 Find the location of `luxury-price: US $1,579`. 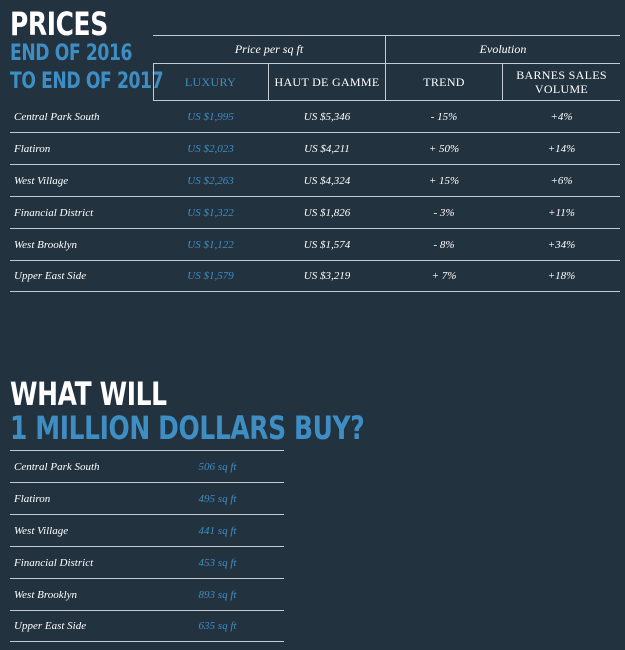

luxury-price: US $1,579 is located at coordinates (210, 276).